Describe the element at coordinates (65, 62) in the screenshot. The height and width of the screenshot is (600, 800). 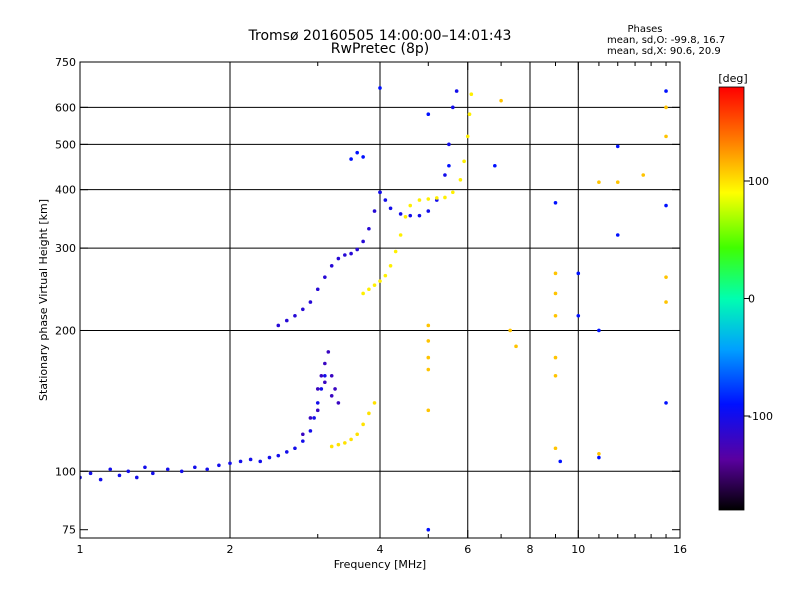
I see `y-tick-label: 750` at that location.